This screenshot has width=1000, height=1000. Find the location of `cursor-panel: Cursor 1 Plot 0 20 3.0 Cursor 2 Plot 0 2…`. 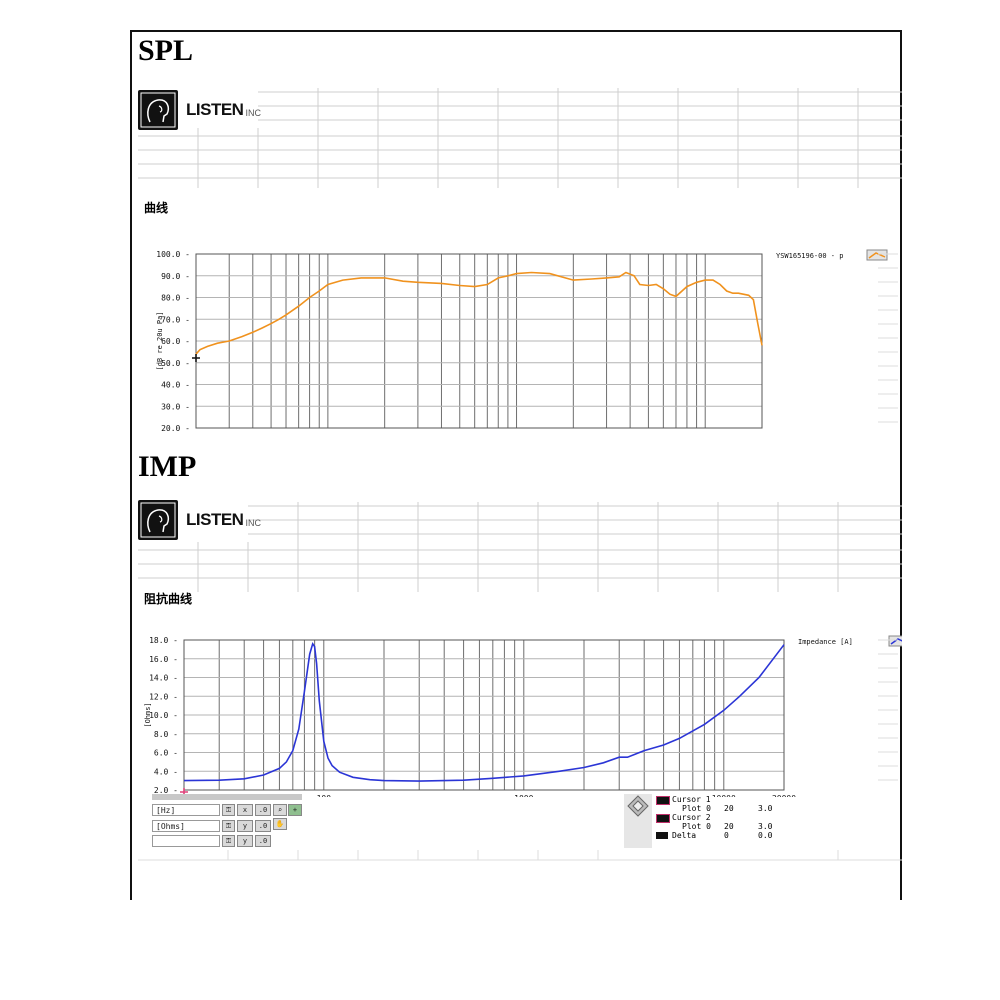

cursor-panel: Cursor 1 Plot 0 20 3.0 Cursor 2 Plot 0 2… is located at coordinates (714, 823).